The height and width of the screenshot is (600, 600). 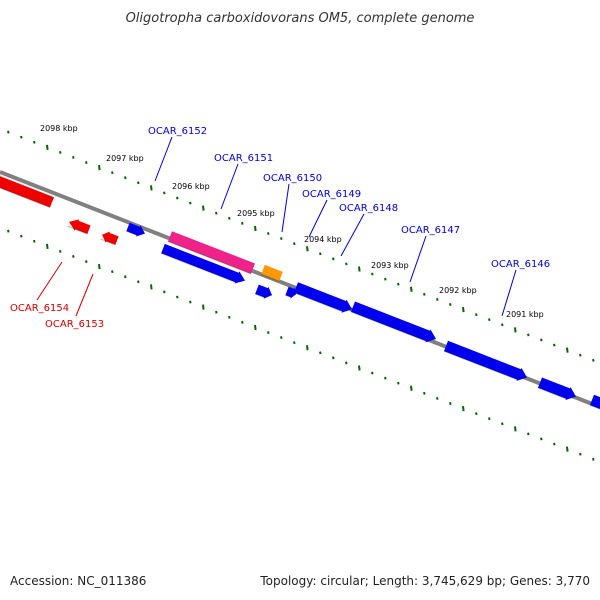 I want to click on gene-arrow-6155-edge, so click(x=25, y=197).